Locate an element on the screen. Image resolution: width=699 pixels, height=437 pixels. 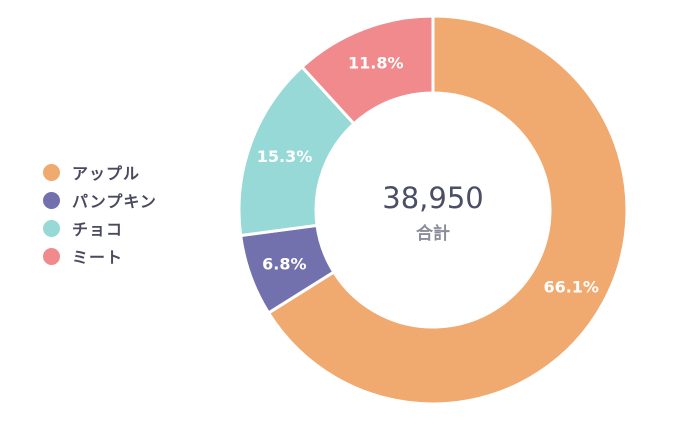
legend-item: ミート is located at coordinates (100, 256).